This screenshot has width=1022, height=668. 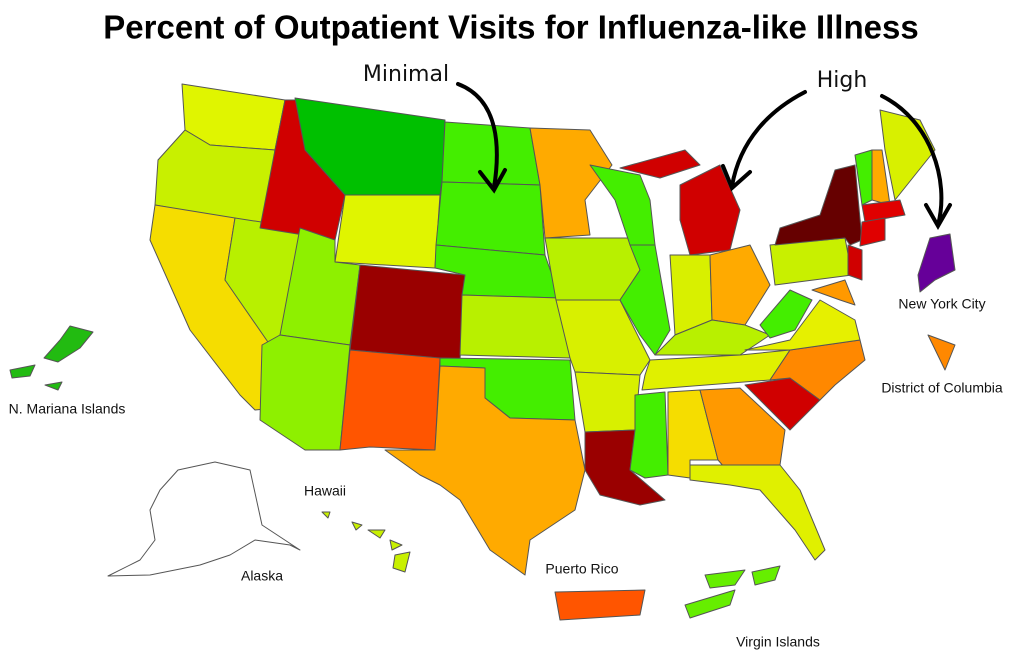 I want to click on annotation: Minimal, so click(x=406, y=74).